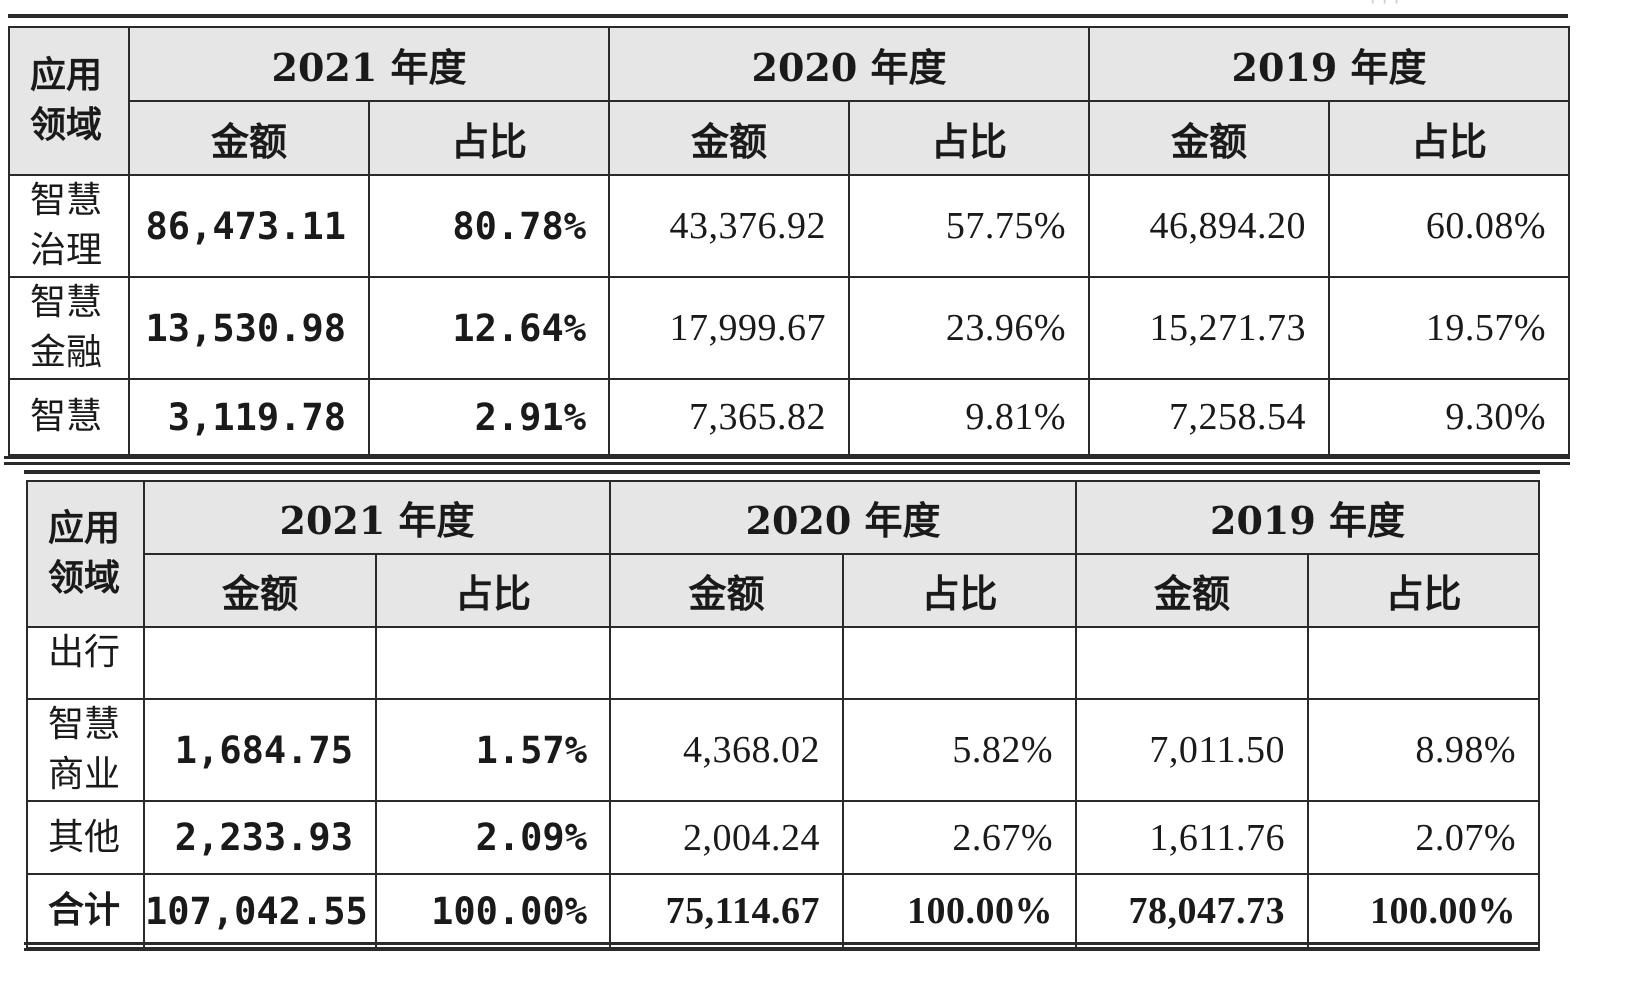 Image resolution: width=1638 pixels, height=1000 pixels. Describe the element at coordinates (726, 837) in the screenshot. I see `amount-2020: 2,004.24` at that location.